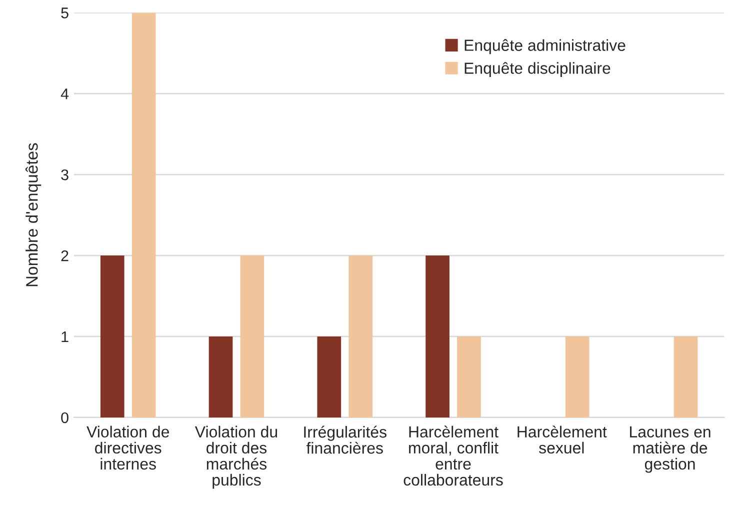 The width and height of the screenshot is (739, 506). I want to click on y-tick-label: 4, so click(64, 94).